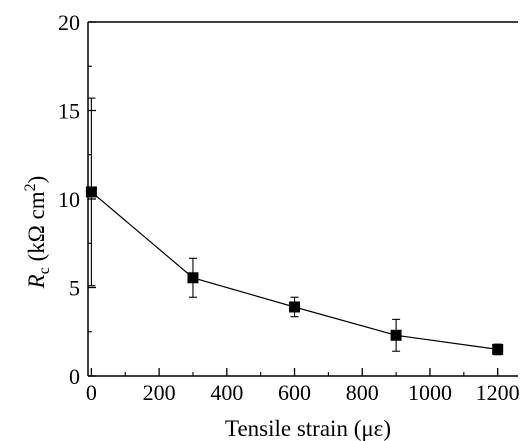  I want to click on y-tick-label: 15, so click(69, 111).